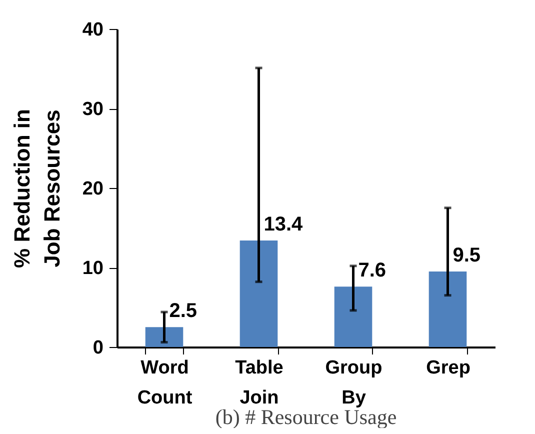  What do you see at coordinates (448, 368) in the screenshot?
I see `x-tick-label: Grep` at bounding box center [448, 368].